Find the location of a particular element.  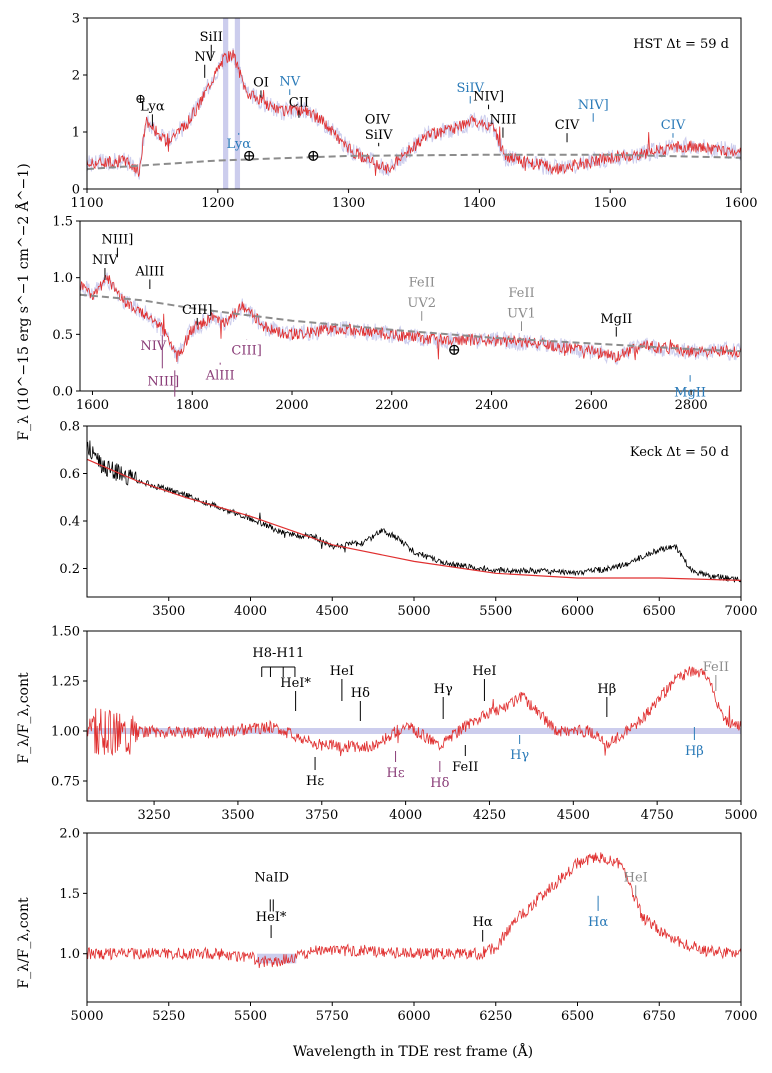

series-spectrum is located at coordinates (410, 318).